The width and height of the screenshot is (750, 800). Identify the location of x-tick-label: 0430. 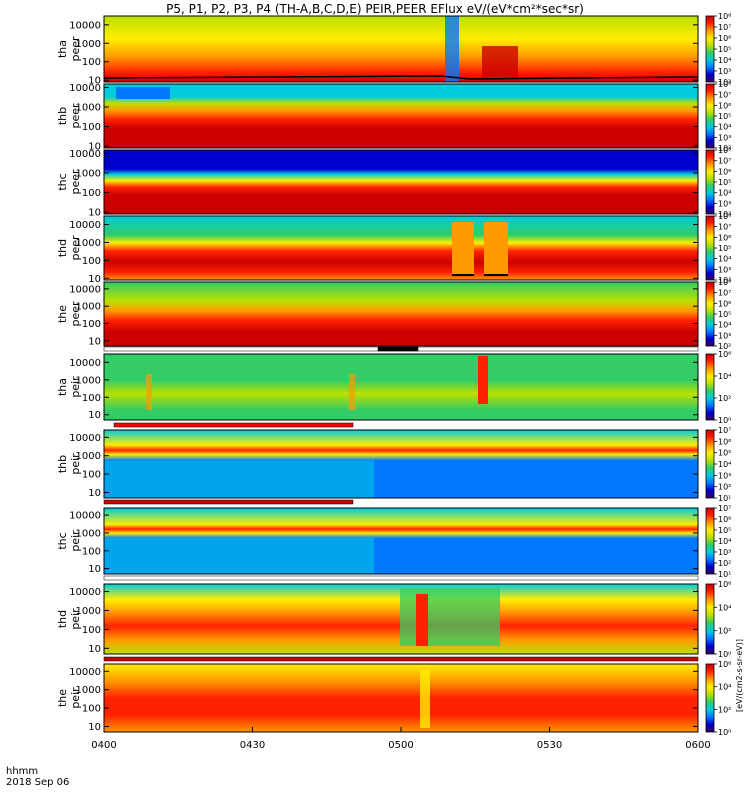
(252, 745).